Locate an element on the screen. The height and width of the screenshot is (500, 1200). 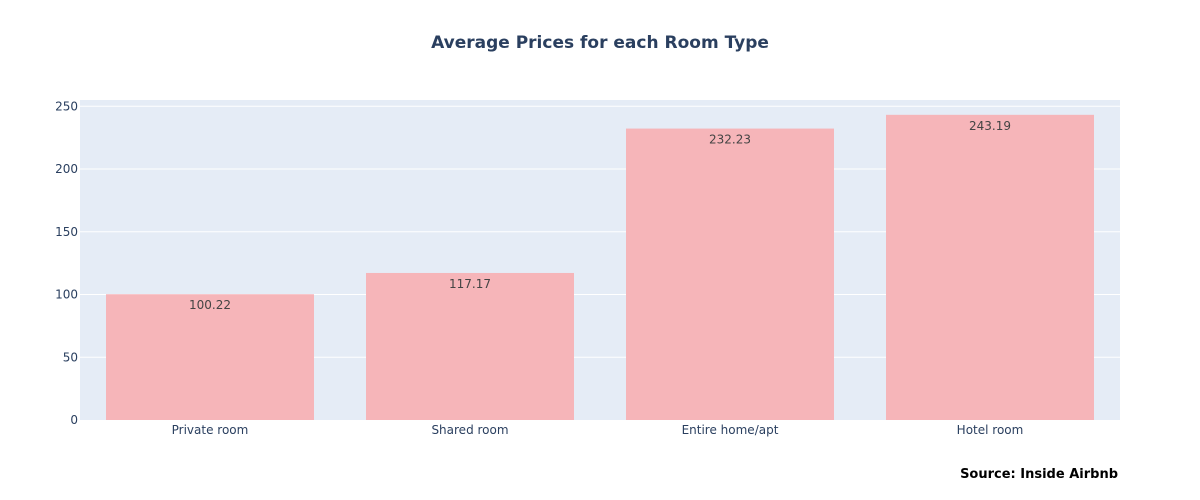
bar-value-label: 243.19 is located at coordinates (990, 126).